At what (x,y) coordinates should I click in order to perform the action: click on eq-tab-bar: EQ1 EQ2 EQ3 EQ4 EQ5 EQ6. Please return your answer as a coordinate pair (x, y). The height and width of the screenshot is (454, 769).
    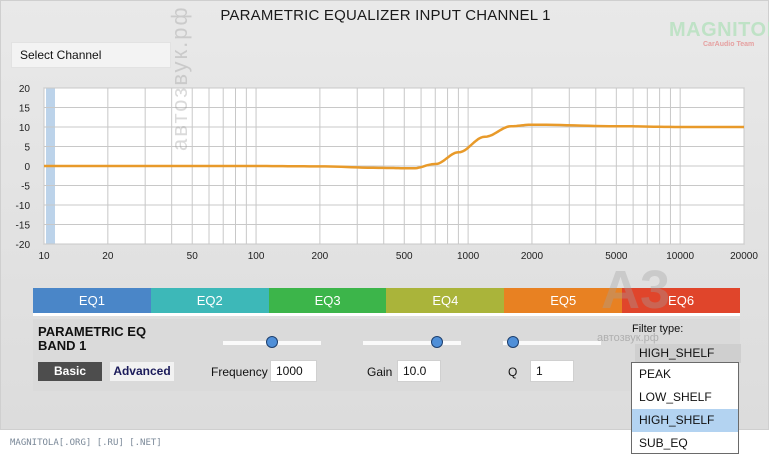
    Looking at the image, I should click on (386, 302).